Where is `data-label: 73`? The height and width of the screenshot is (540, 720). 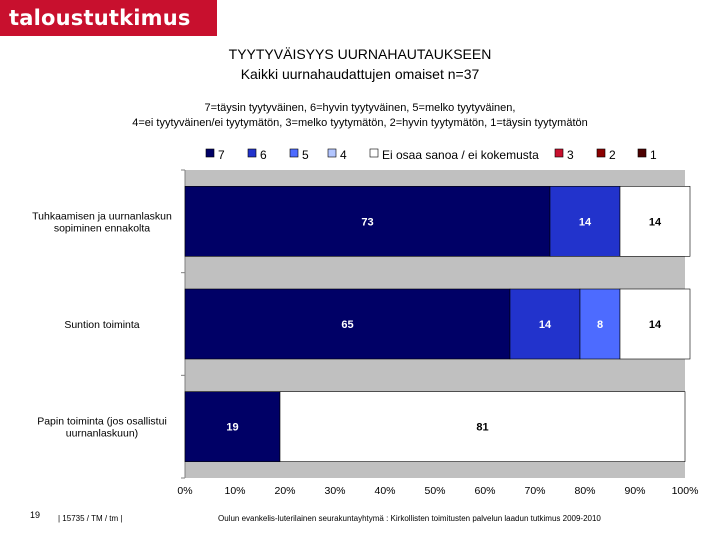 data-label: 73 is located at coordinates (367, 222).